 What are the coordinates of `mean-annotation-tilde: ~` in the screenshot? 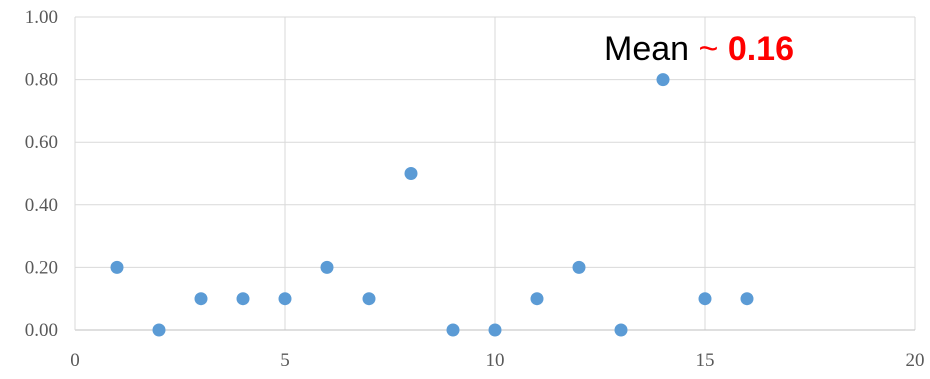 It's located at (708, 49).